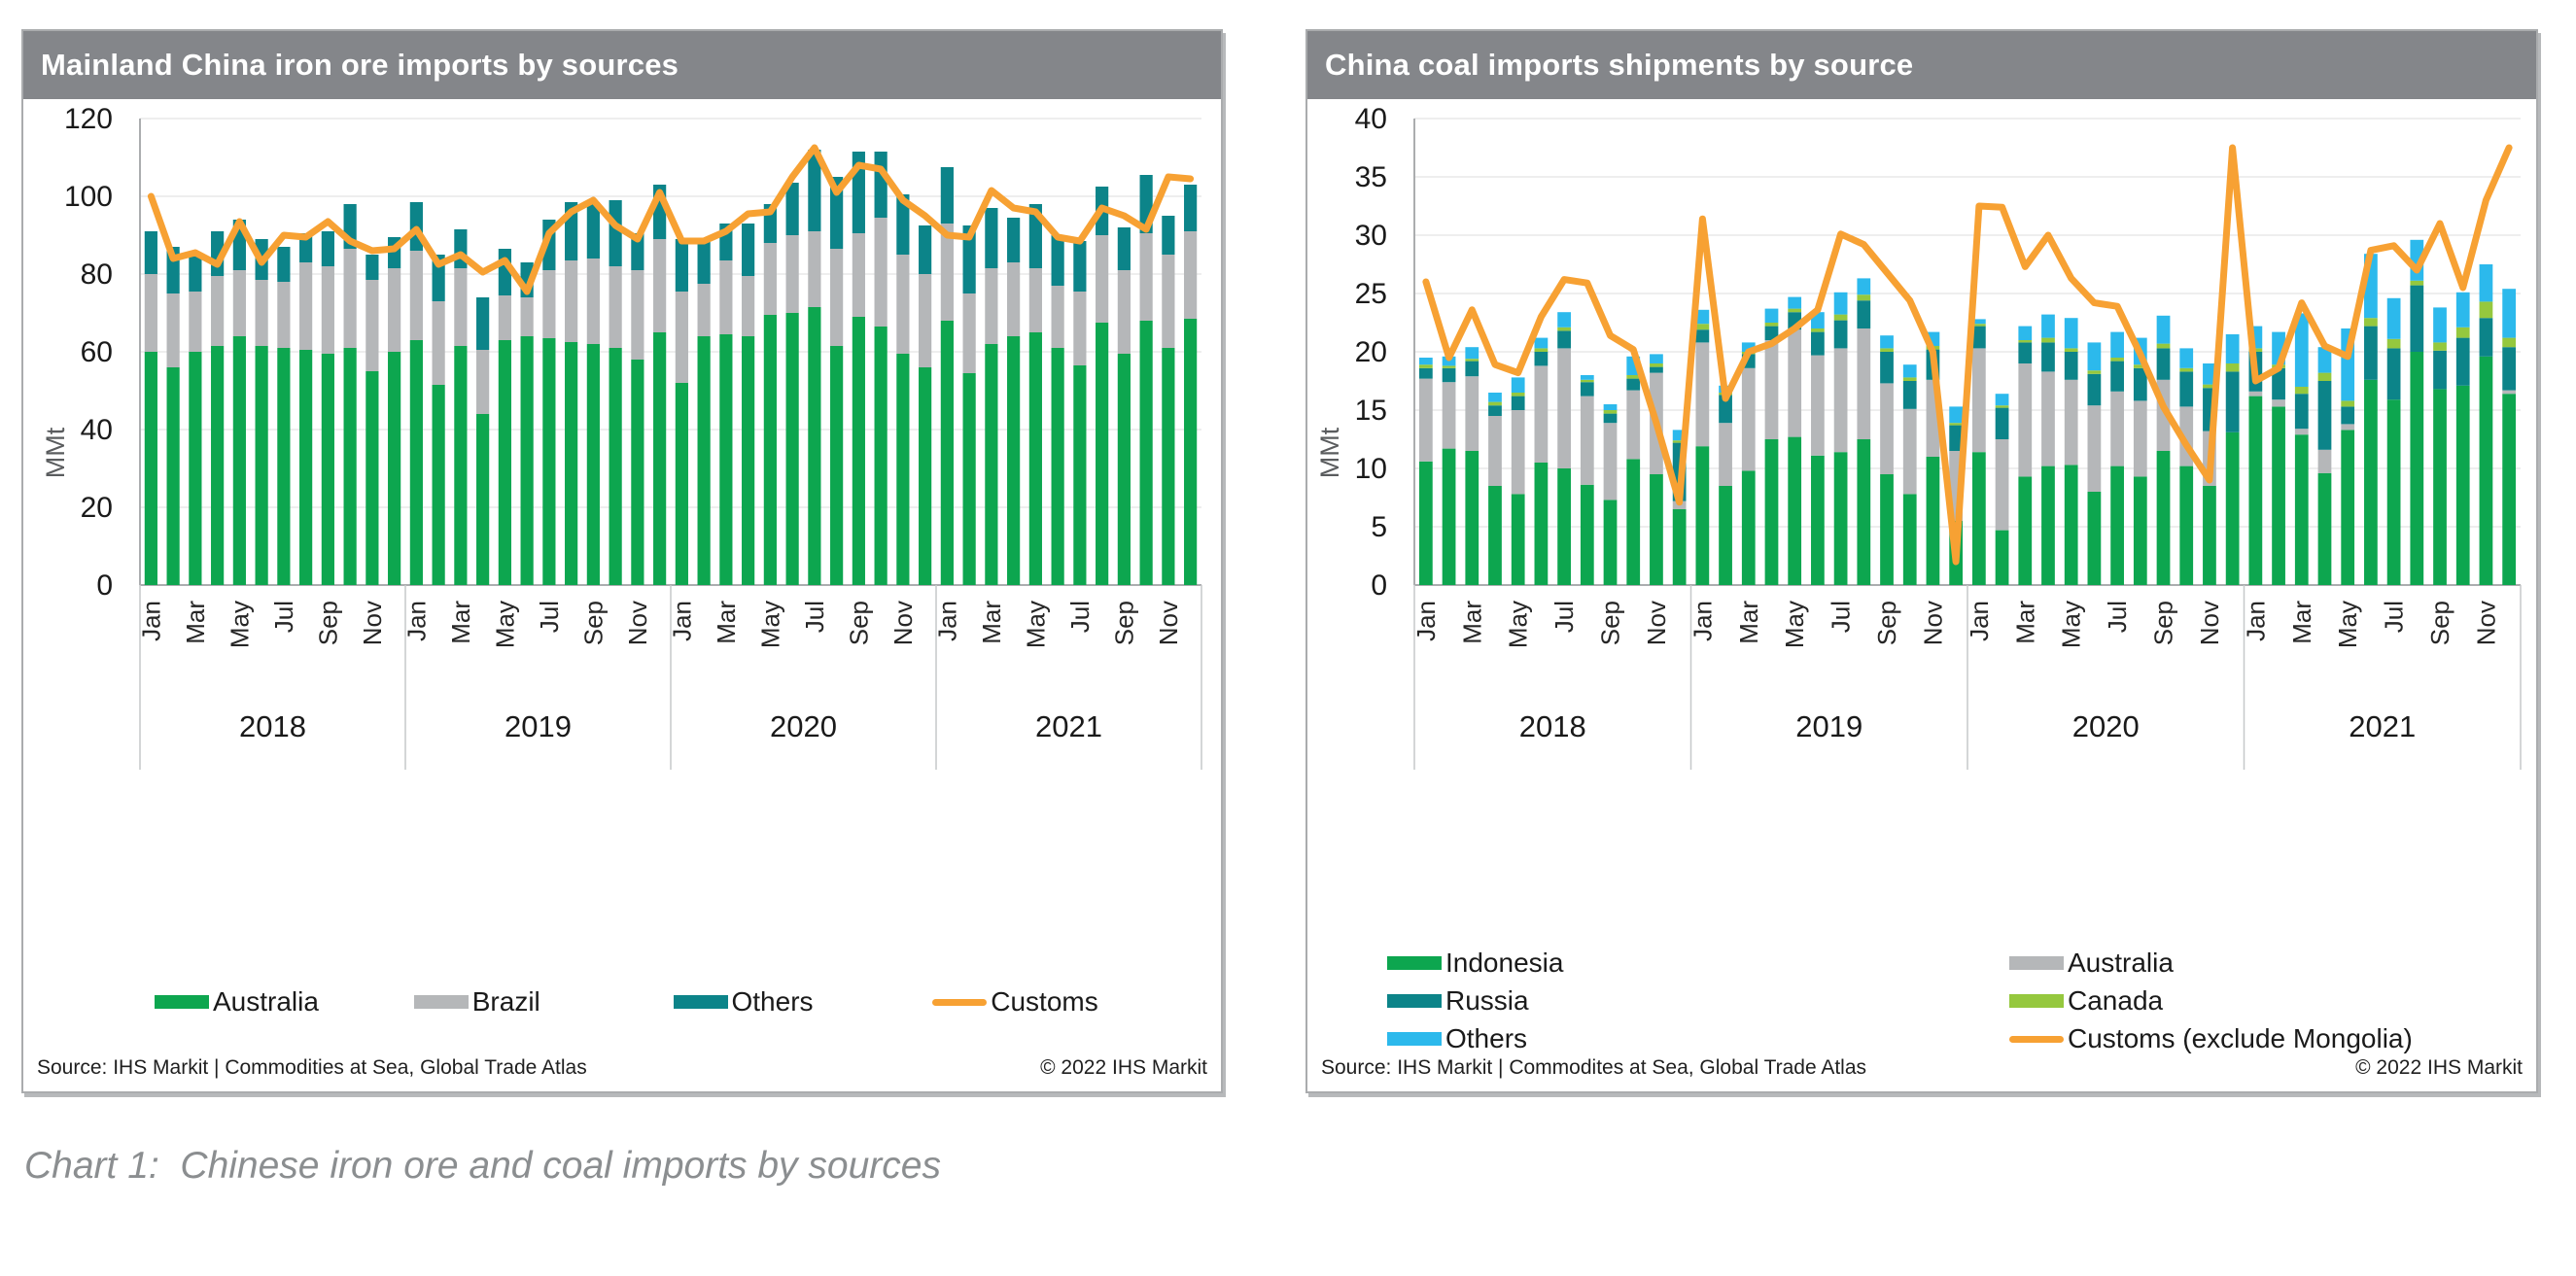 The image size is (2576, 1276). What do you see at coordinates (539, 726) in the screenshot?
I see `year-label: 2019` at bounding box center [539, 726].